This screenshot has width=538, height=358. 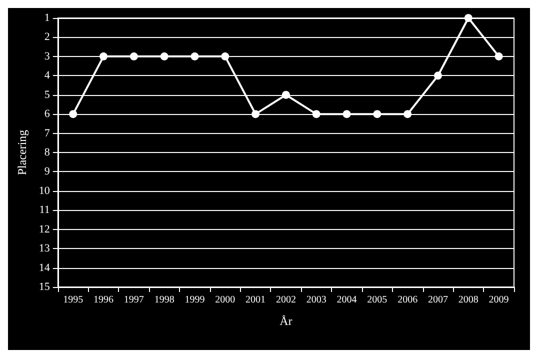 What do you see at coordinates (47, 94) in the screenshot?
I see `y-tick-label: 5` at bounding box center [47, 94].